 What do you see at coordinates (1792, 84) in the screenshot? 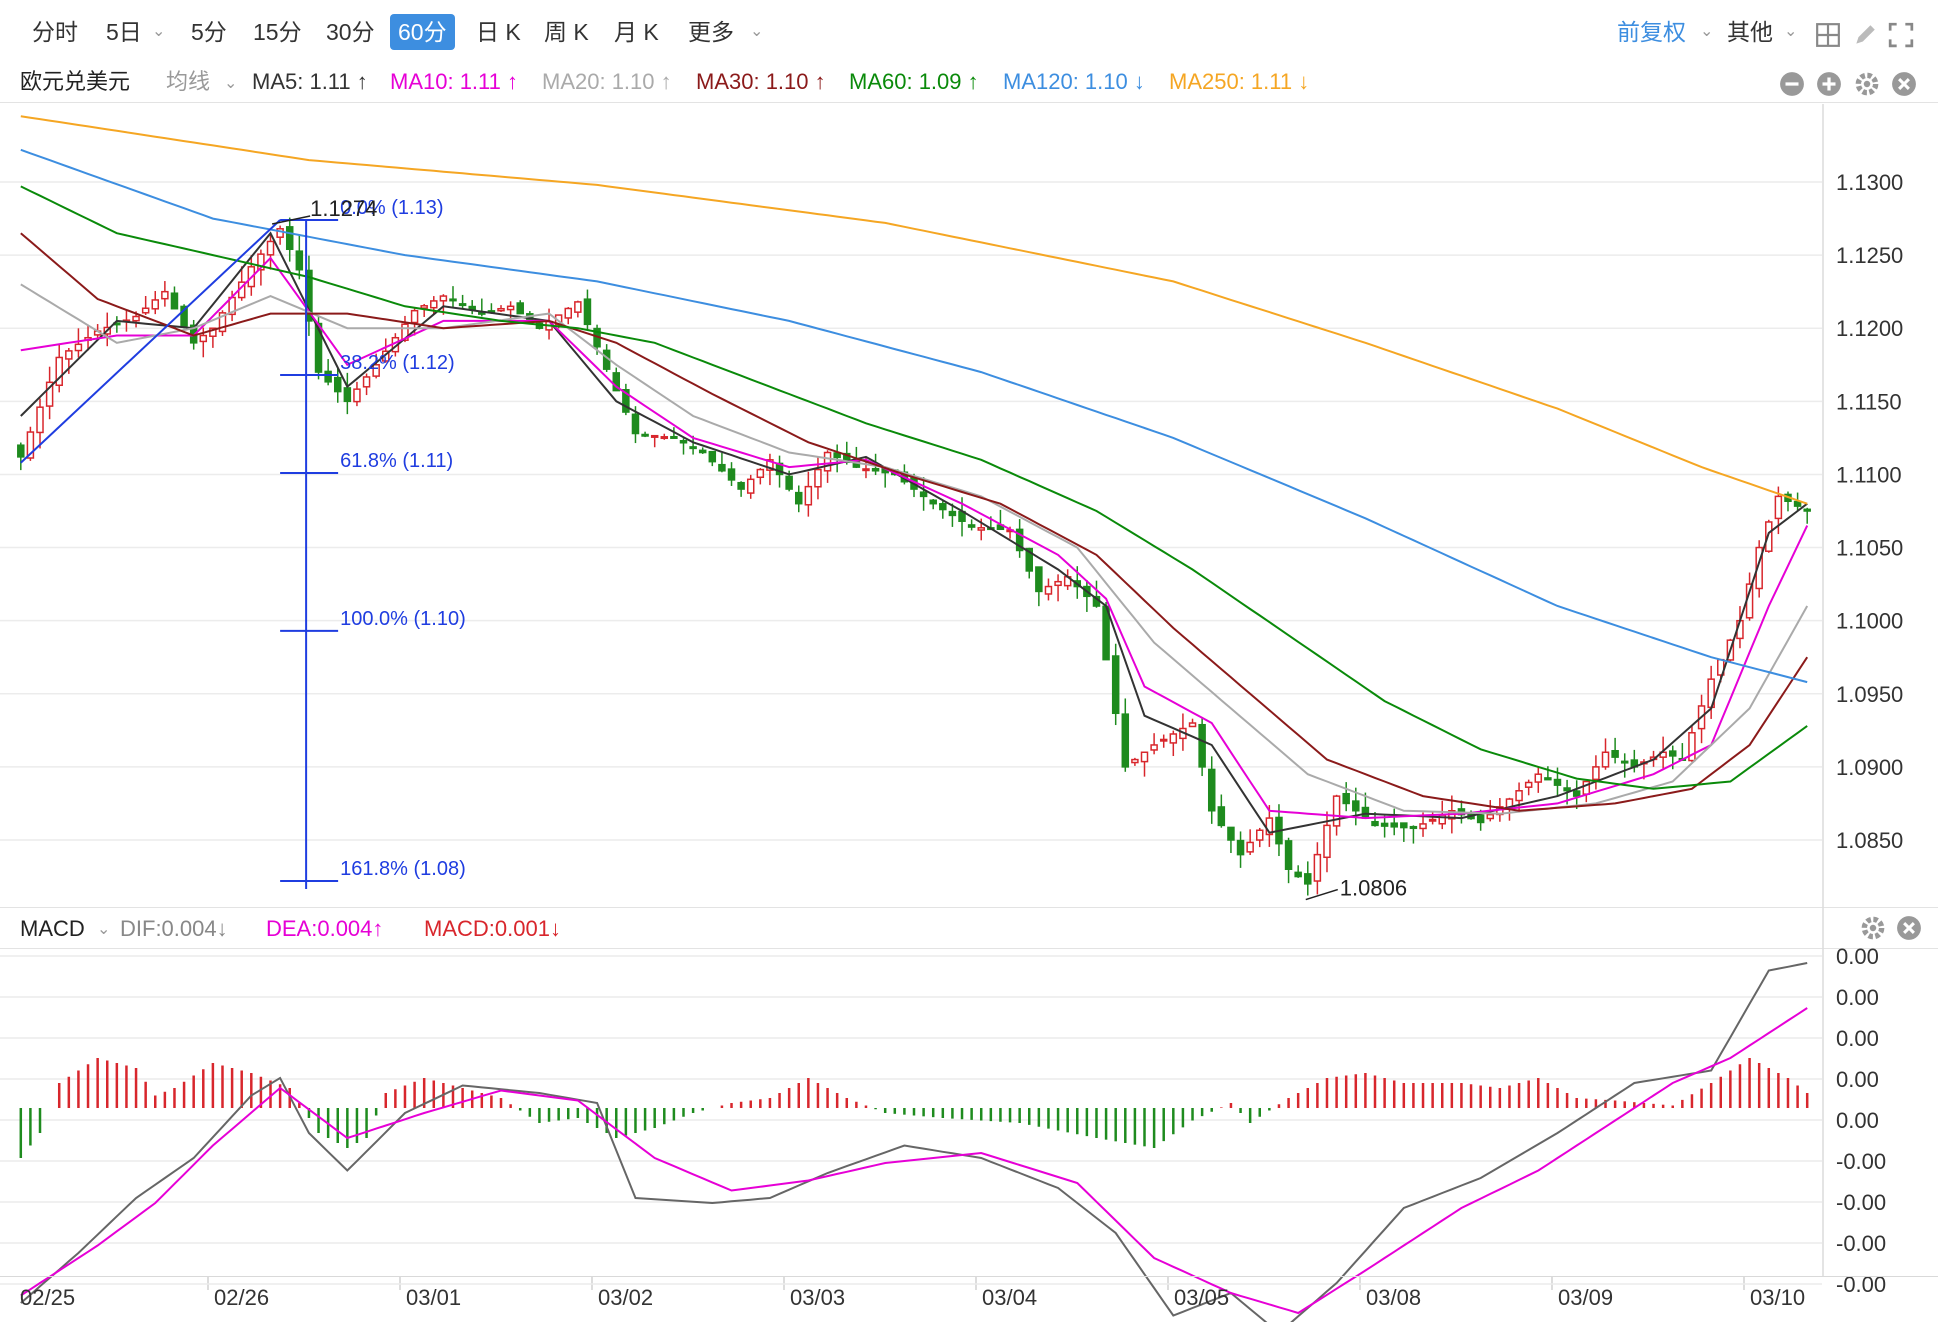
I see `zoom-out-icon` at bounding box center [1792, 84].